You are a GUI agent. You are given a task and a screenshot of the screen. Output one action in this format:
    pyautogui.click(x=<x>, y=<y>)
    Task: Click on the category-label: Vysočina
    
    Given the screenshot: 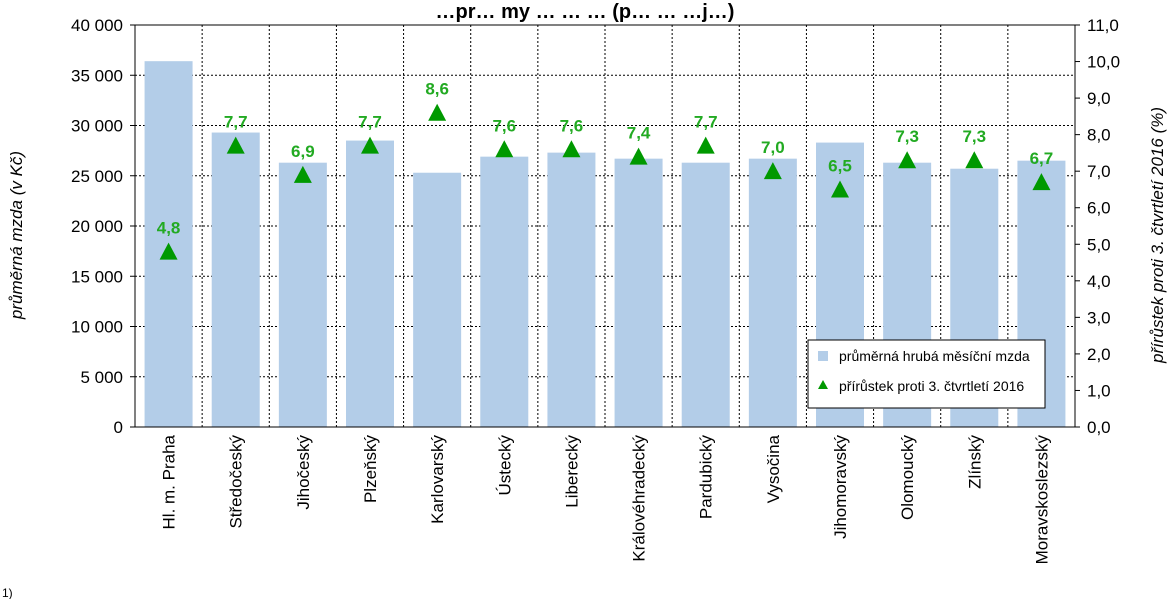 What is the action you would take?
    pyautogui.click(x=773, y=468)
    